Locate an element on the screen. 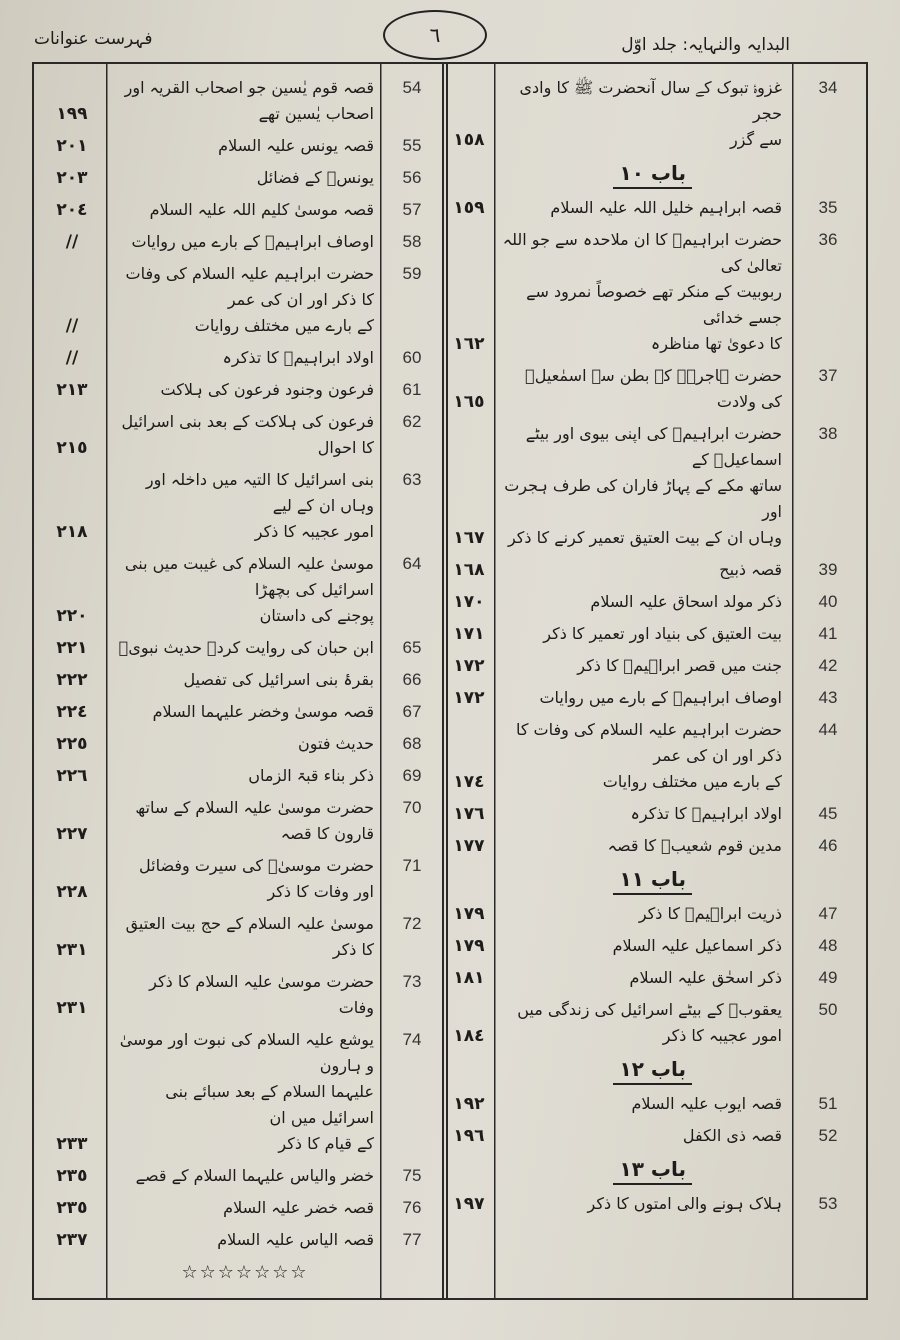  table-row: 45 اولاد ابراہیمؑ کا تذکرہ ١٧٦ is located at coordinates (657, 814).